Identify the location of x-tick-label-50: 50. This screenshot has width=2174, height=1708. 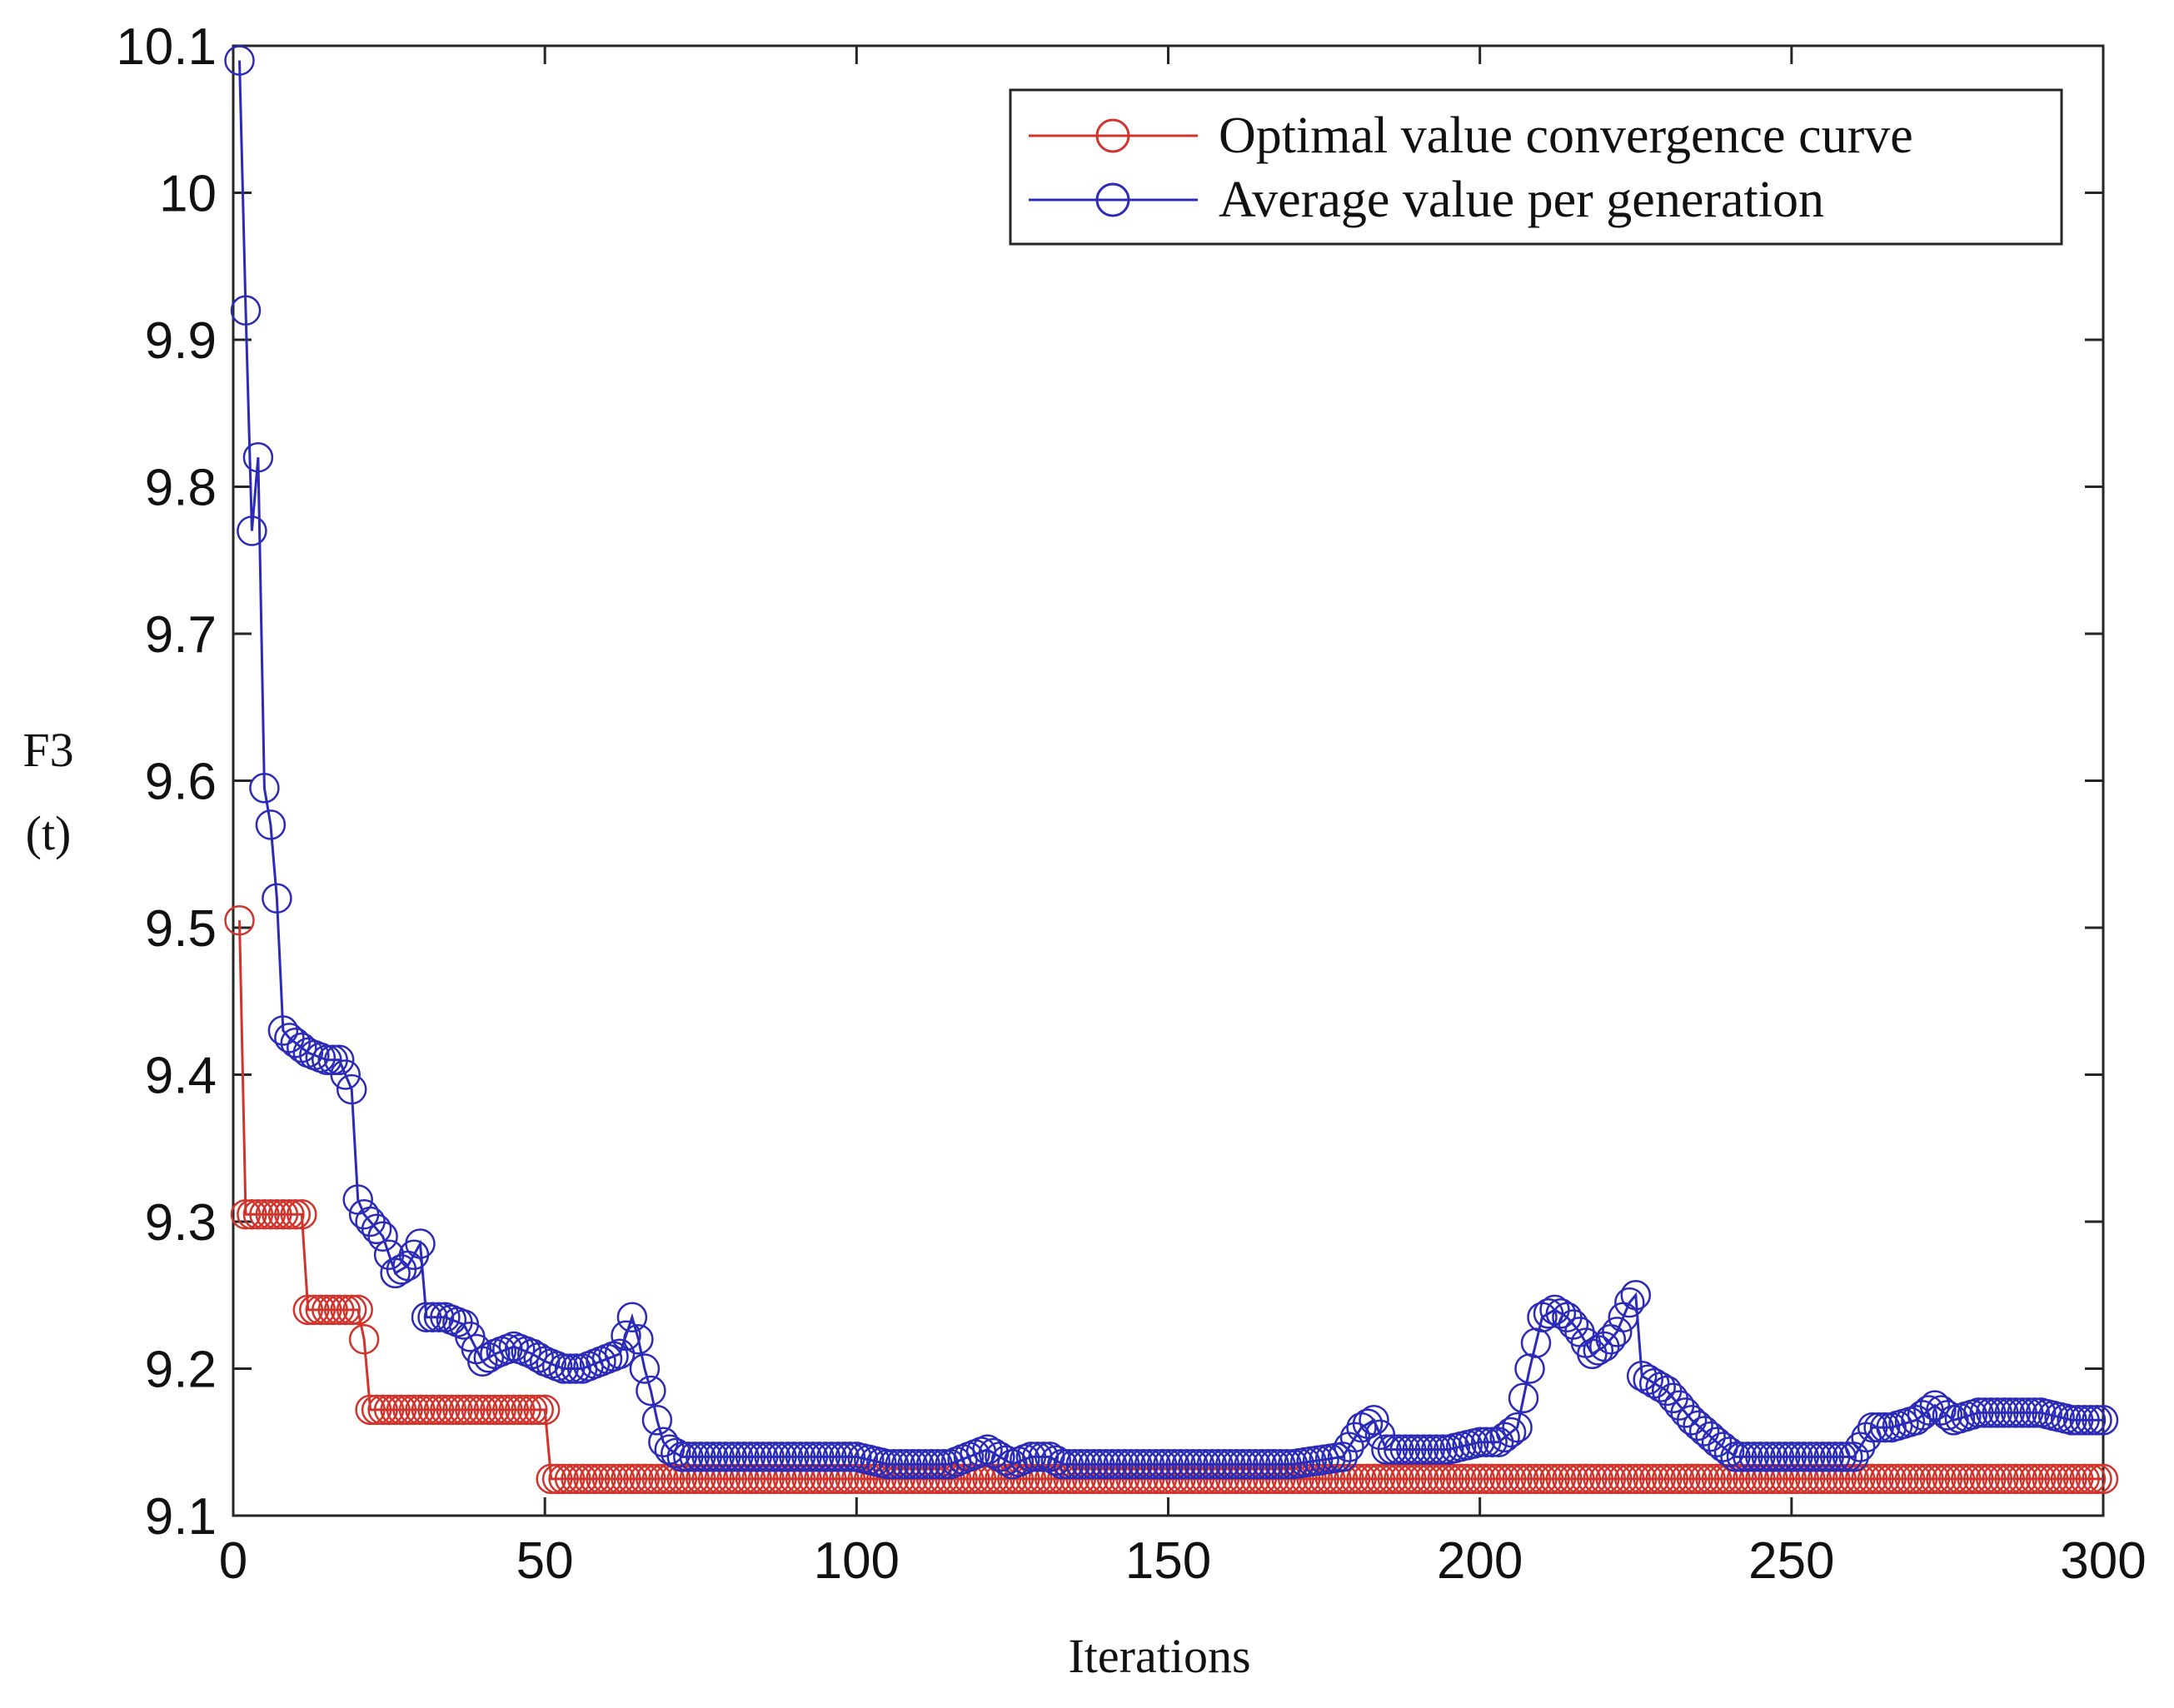
(545, 1561).